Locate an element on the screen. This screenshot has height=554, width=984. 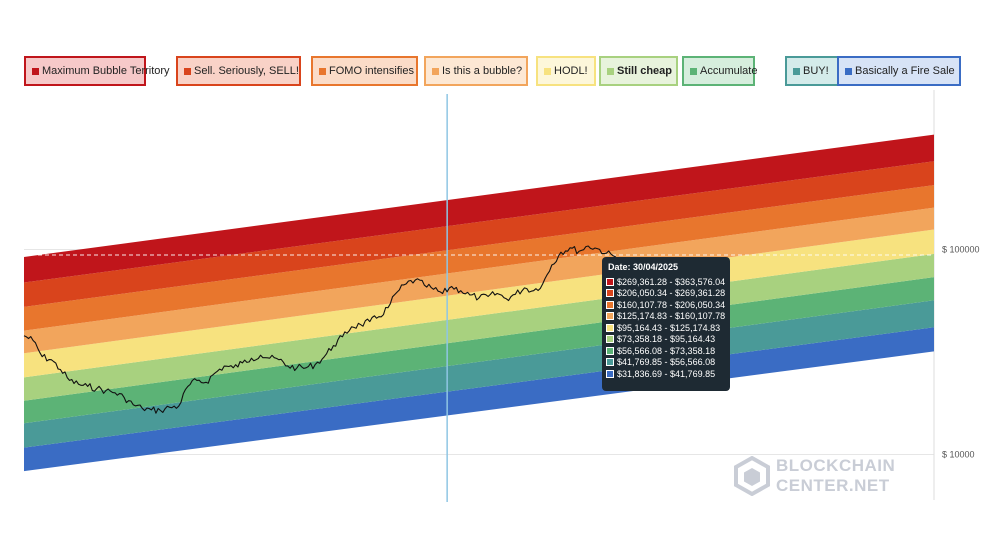
tooltip-range: $125,174.83 - $160,107.78 is located at coordinates (671, 316).